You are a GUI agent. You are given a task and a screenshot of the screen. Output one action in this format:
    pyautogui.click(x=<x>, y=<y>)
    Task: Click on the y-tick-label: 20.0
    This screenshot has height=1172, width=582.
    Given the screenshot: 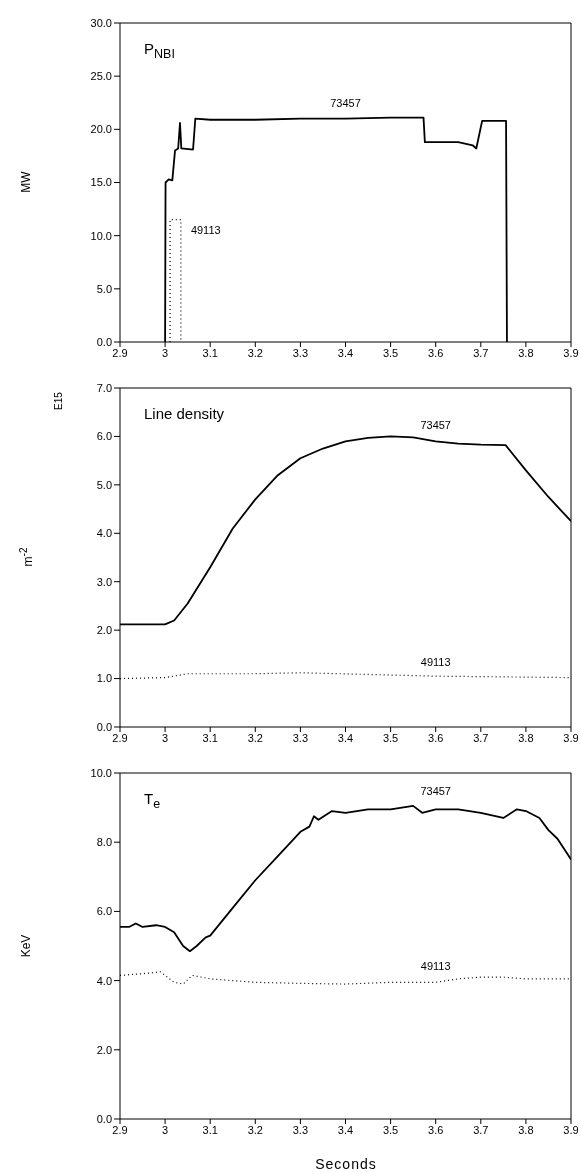 What is the action you would take?
    pyautogui.click(x=101, y=129)
    